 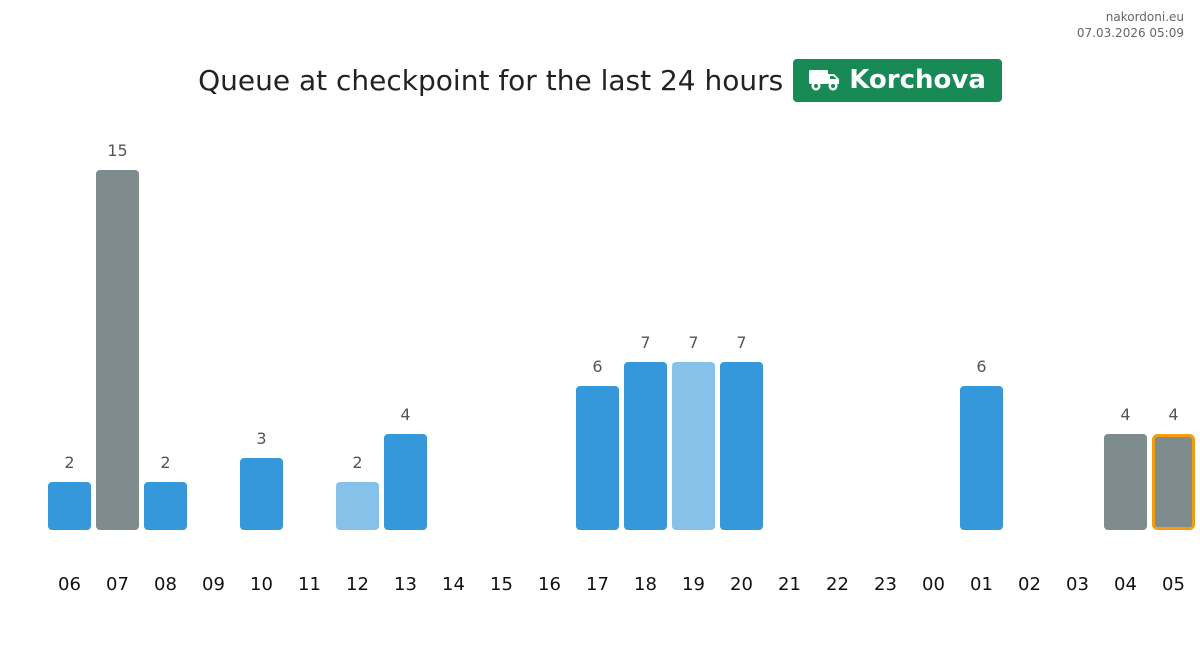 What do you see at coordinates (933, 584) in the screenshot?
I see `x-tick-00: 00` at bounding box center [933, 584].